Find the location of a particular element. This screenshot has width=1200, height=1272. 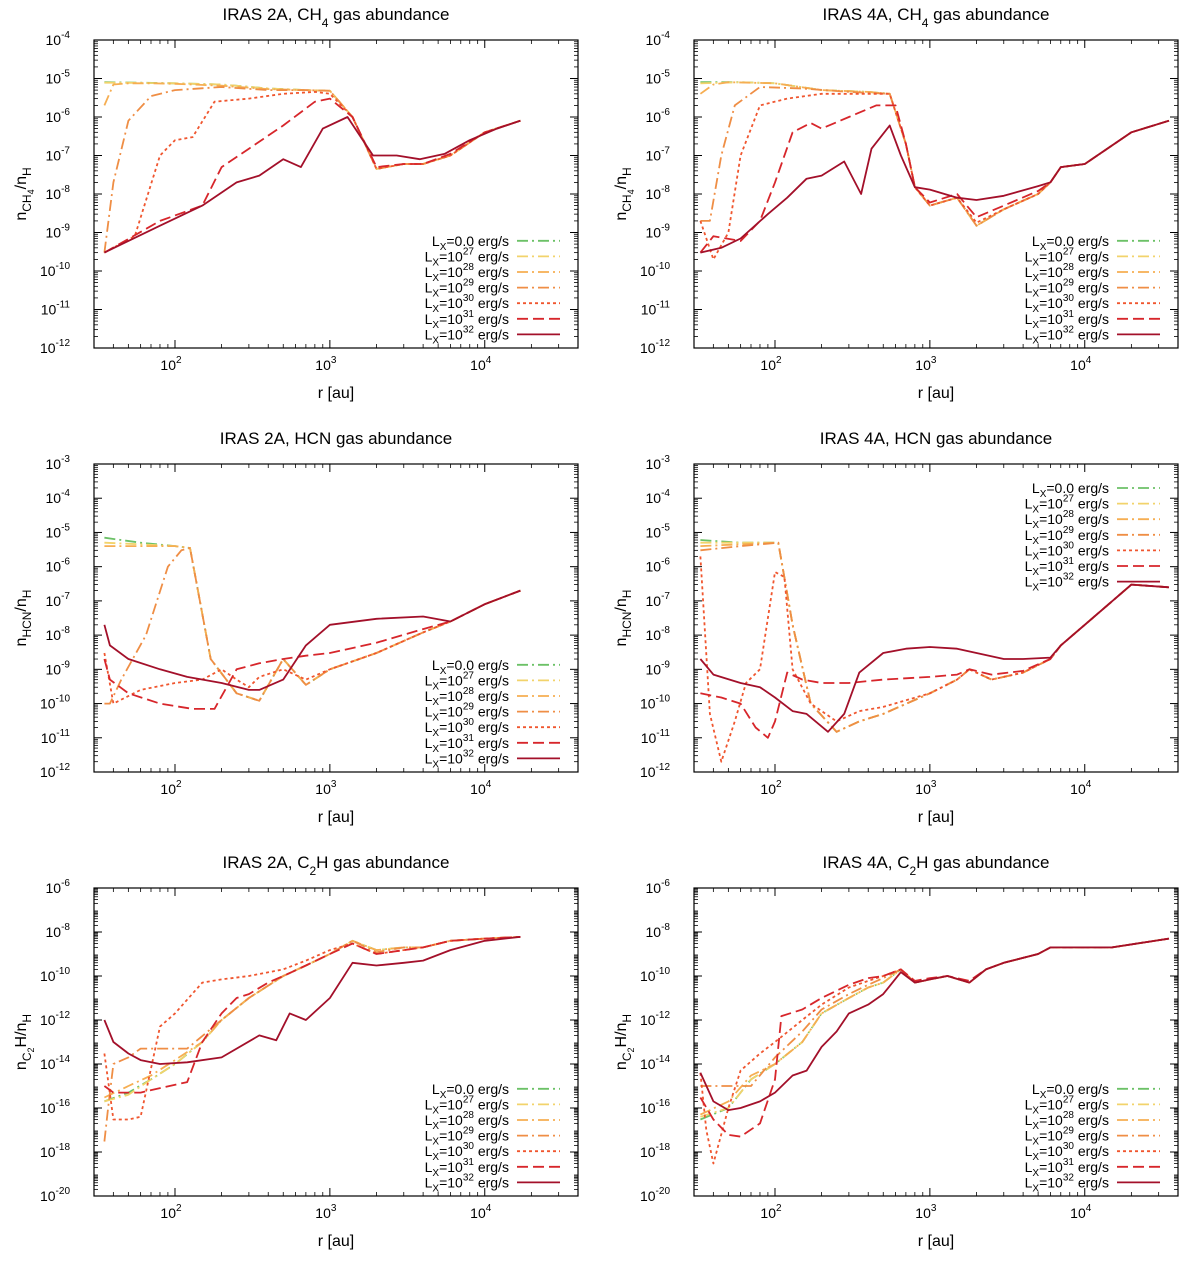

y-tick: 10-20 is located at coordinates (309, 1195).